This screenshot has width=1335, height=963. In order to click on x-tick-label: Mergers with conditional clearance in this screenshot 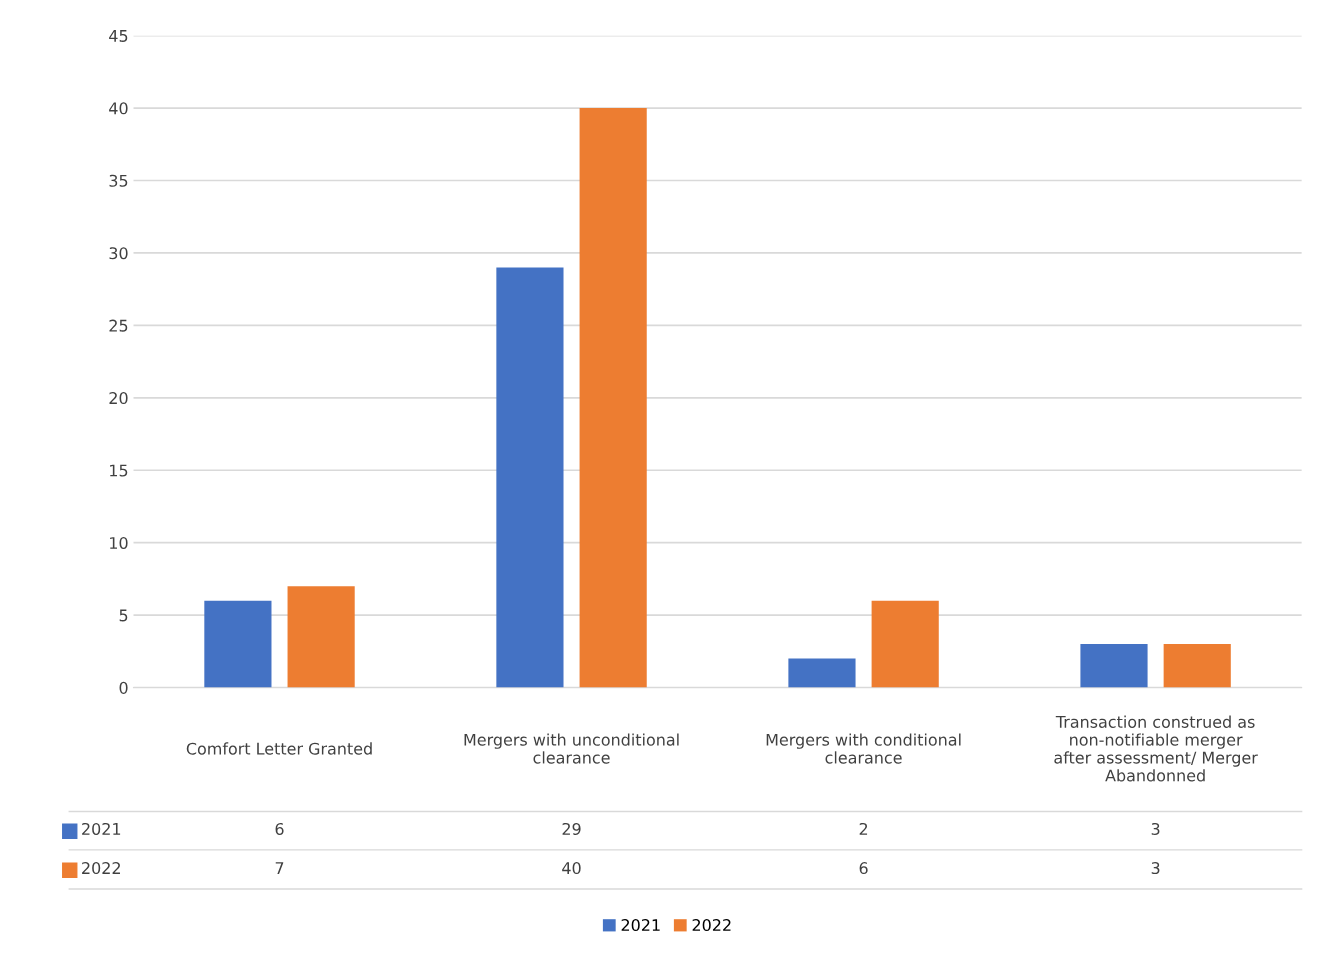, I will do `click(863, 748)`.